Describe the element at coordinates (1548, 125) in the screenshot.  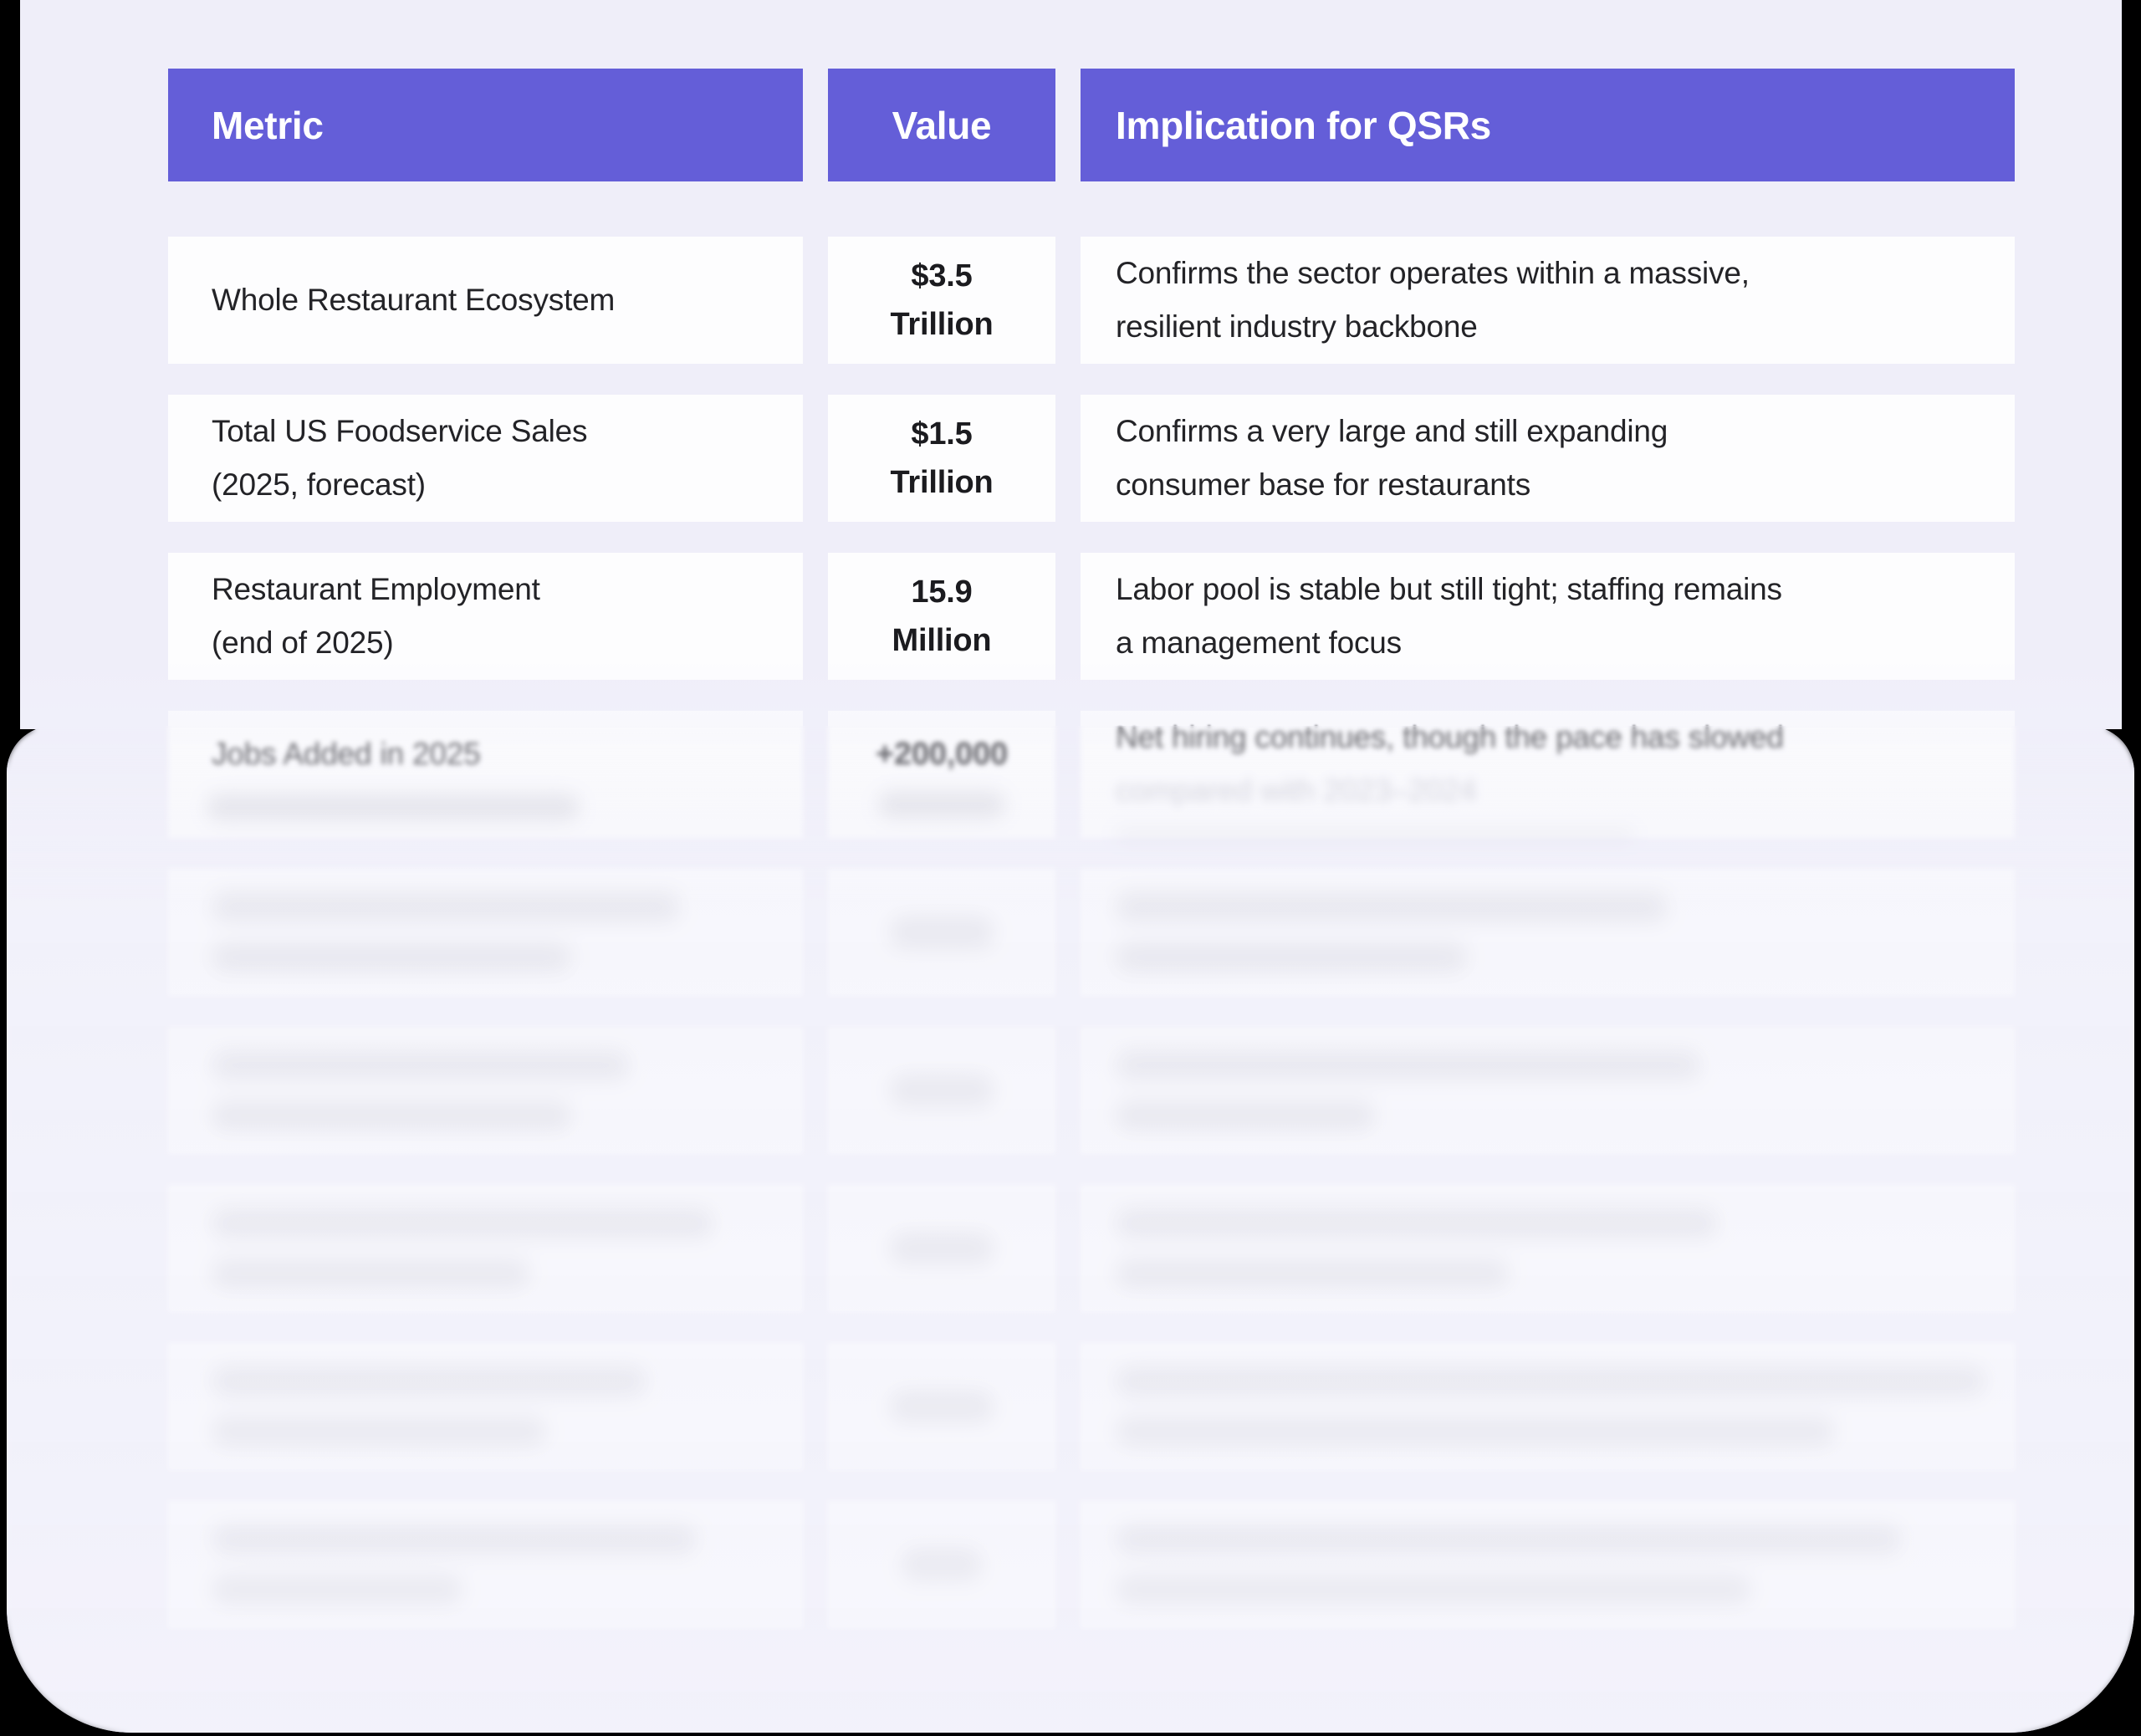
I see `column-header-implication: Implication for QSRs` at that location.